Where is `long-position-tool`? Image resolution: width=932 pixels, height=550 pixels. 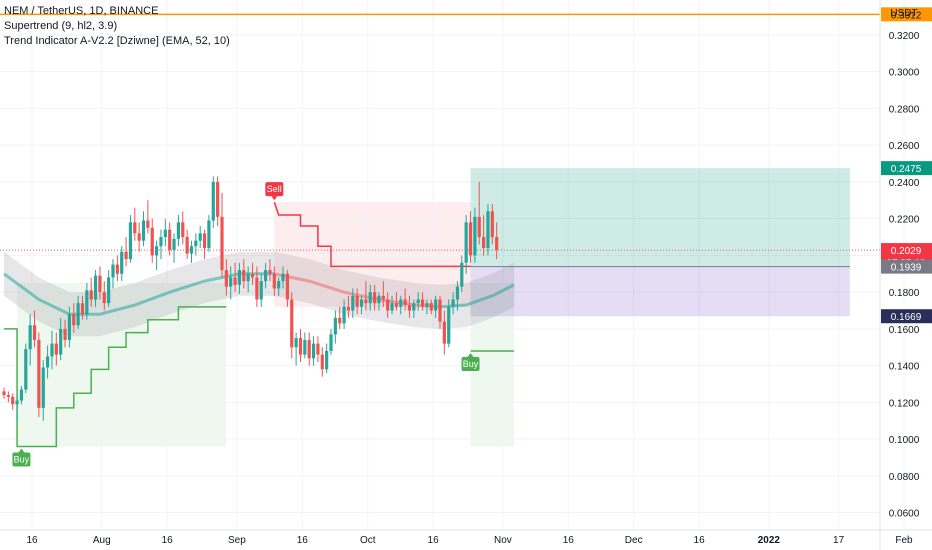
long-position-tool is located at coordinates (660, 242).